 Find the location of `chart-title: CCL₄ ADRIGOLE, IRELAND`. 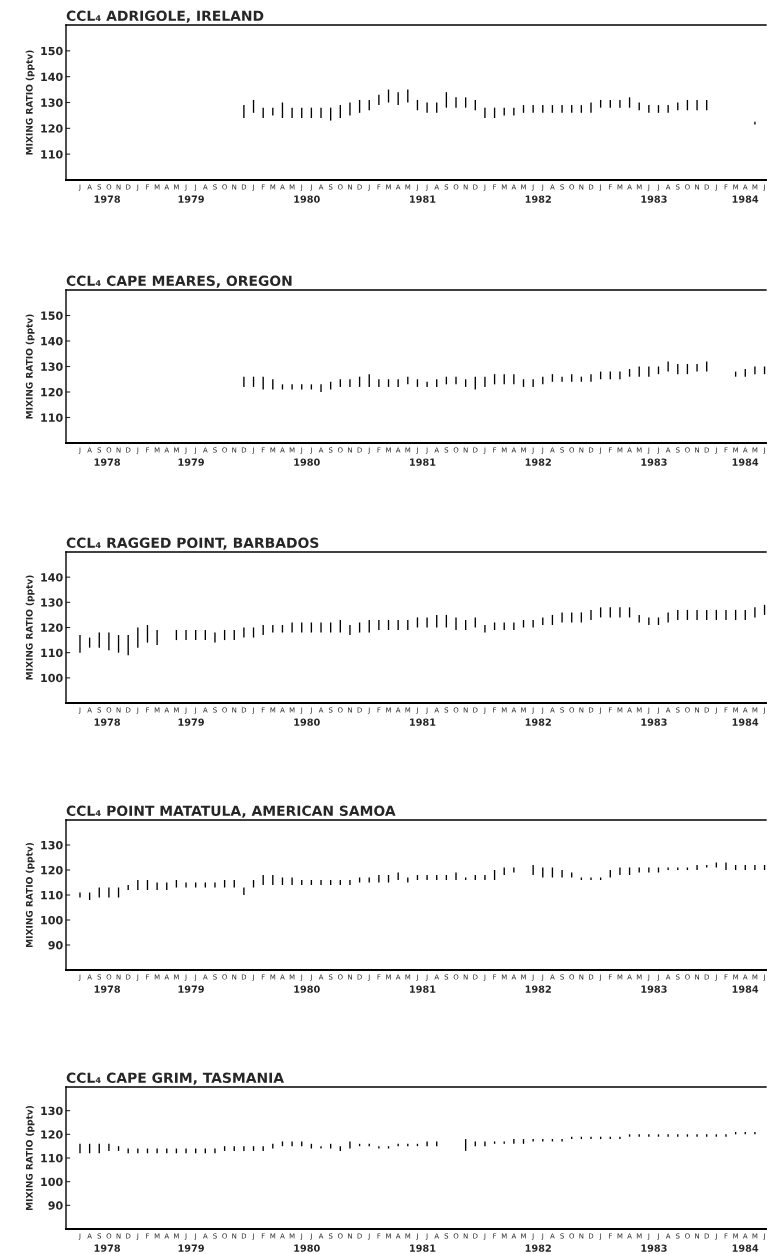

chart-title: CCL₄ ADRIGOLE, IRELAND is located at coordinates (165, 16).